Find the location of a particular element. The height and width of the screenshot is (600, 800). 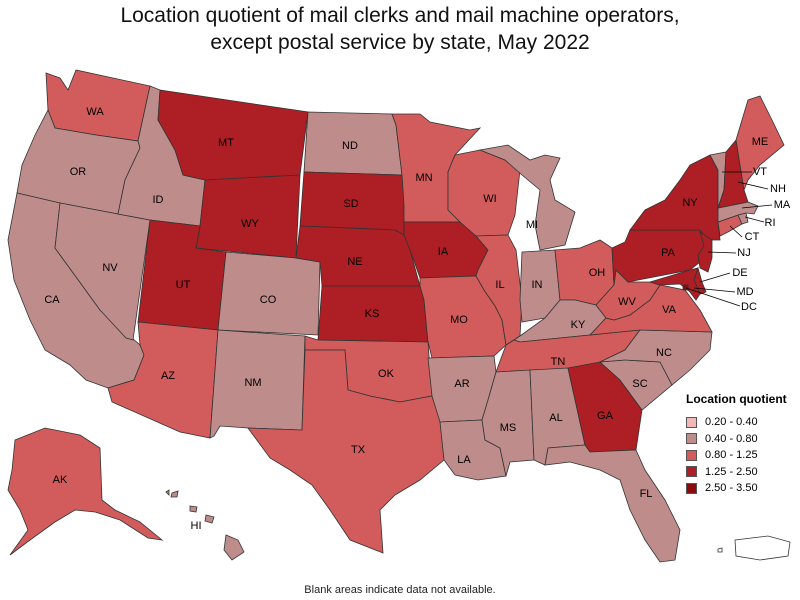

state-ME is located at coordinates (760, 143).